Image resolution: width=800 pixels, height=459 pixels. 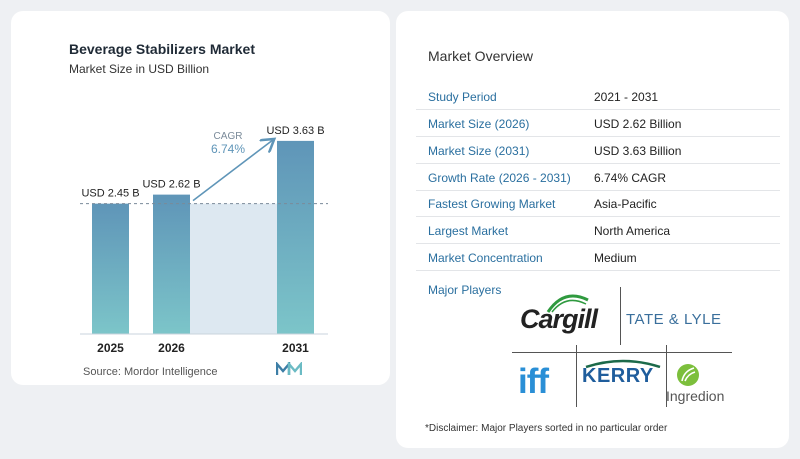 What do you see at coordinates (479, 150) in the screenshot?
I see `overview-label: Market Size (2031)` at bounding box center [479, 150].